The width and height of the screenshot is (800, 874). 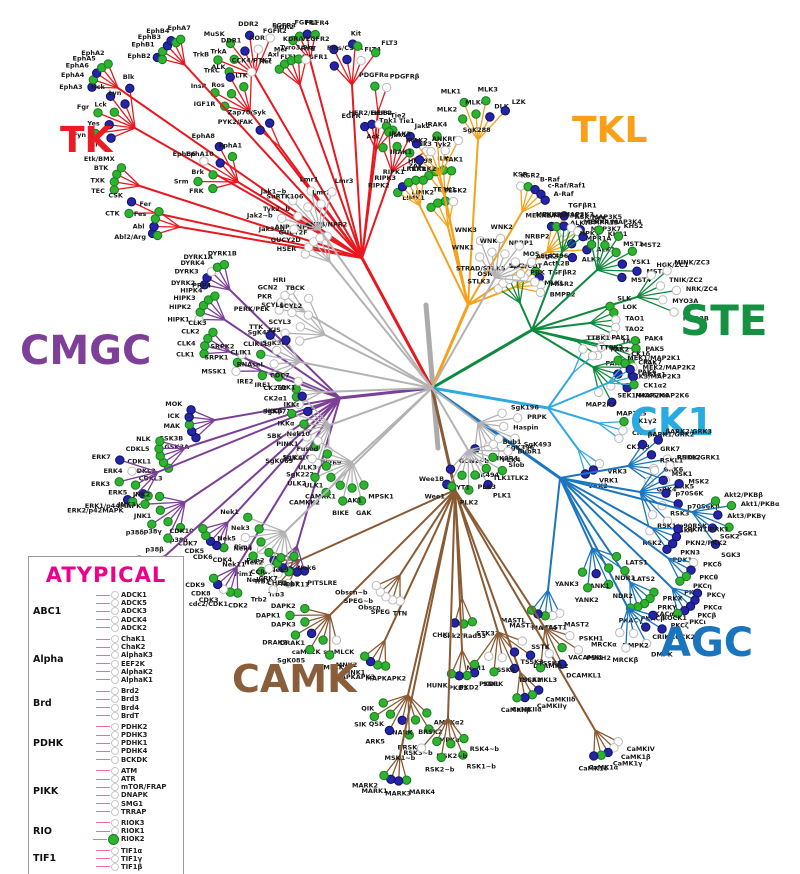 What do you see at coordinates (264, 297) in the screenshot?
I see `kinase-label-PKR: PKR` at bounding box center [264, 297].